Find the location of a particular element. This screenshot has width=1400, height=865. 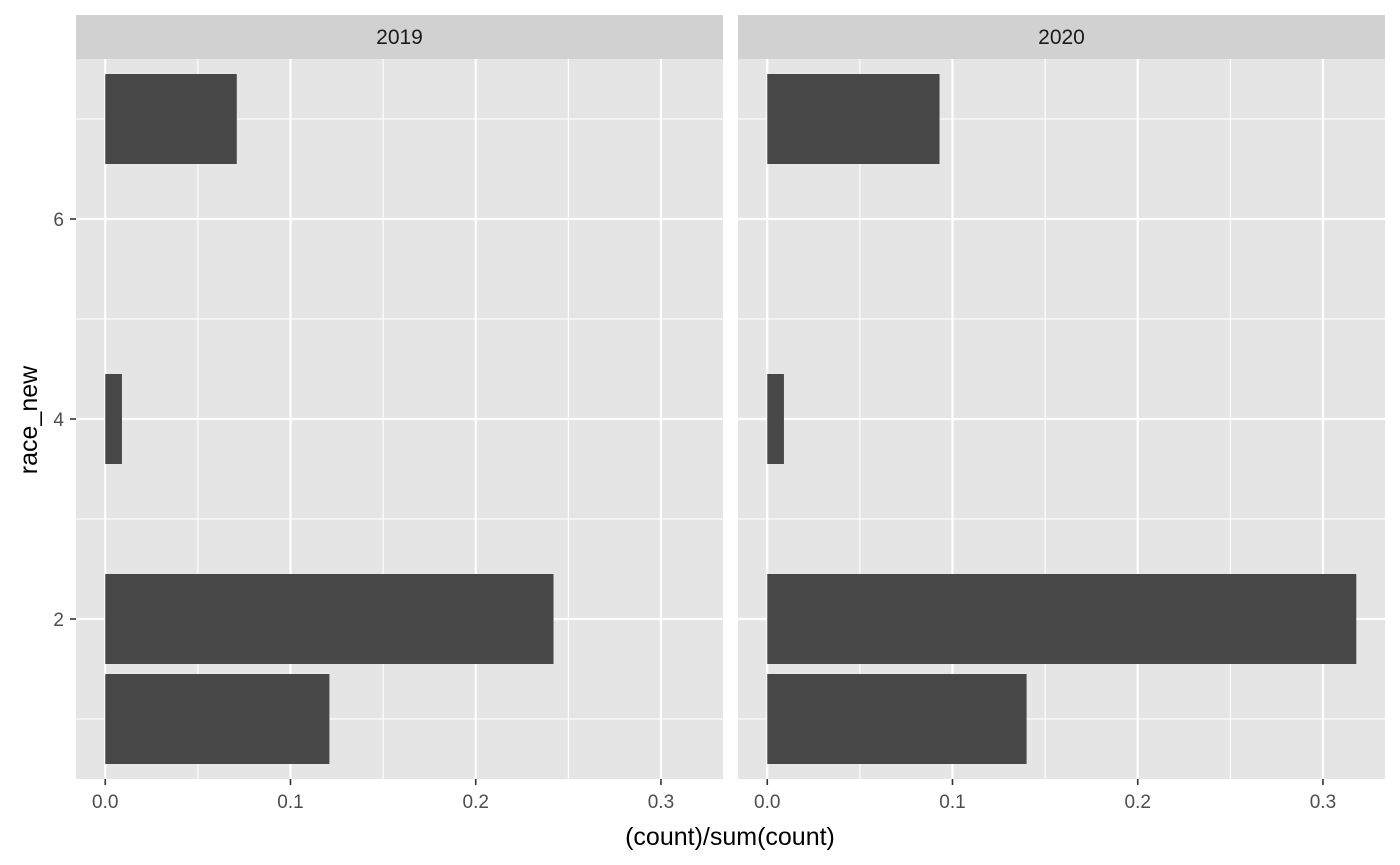

y-axis: 2 4 6 is located at coordinates (64, 420).